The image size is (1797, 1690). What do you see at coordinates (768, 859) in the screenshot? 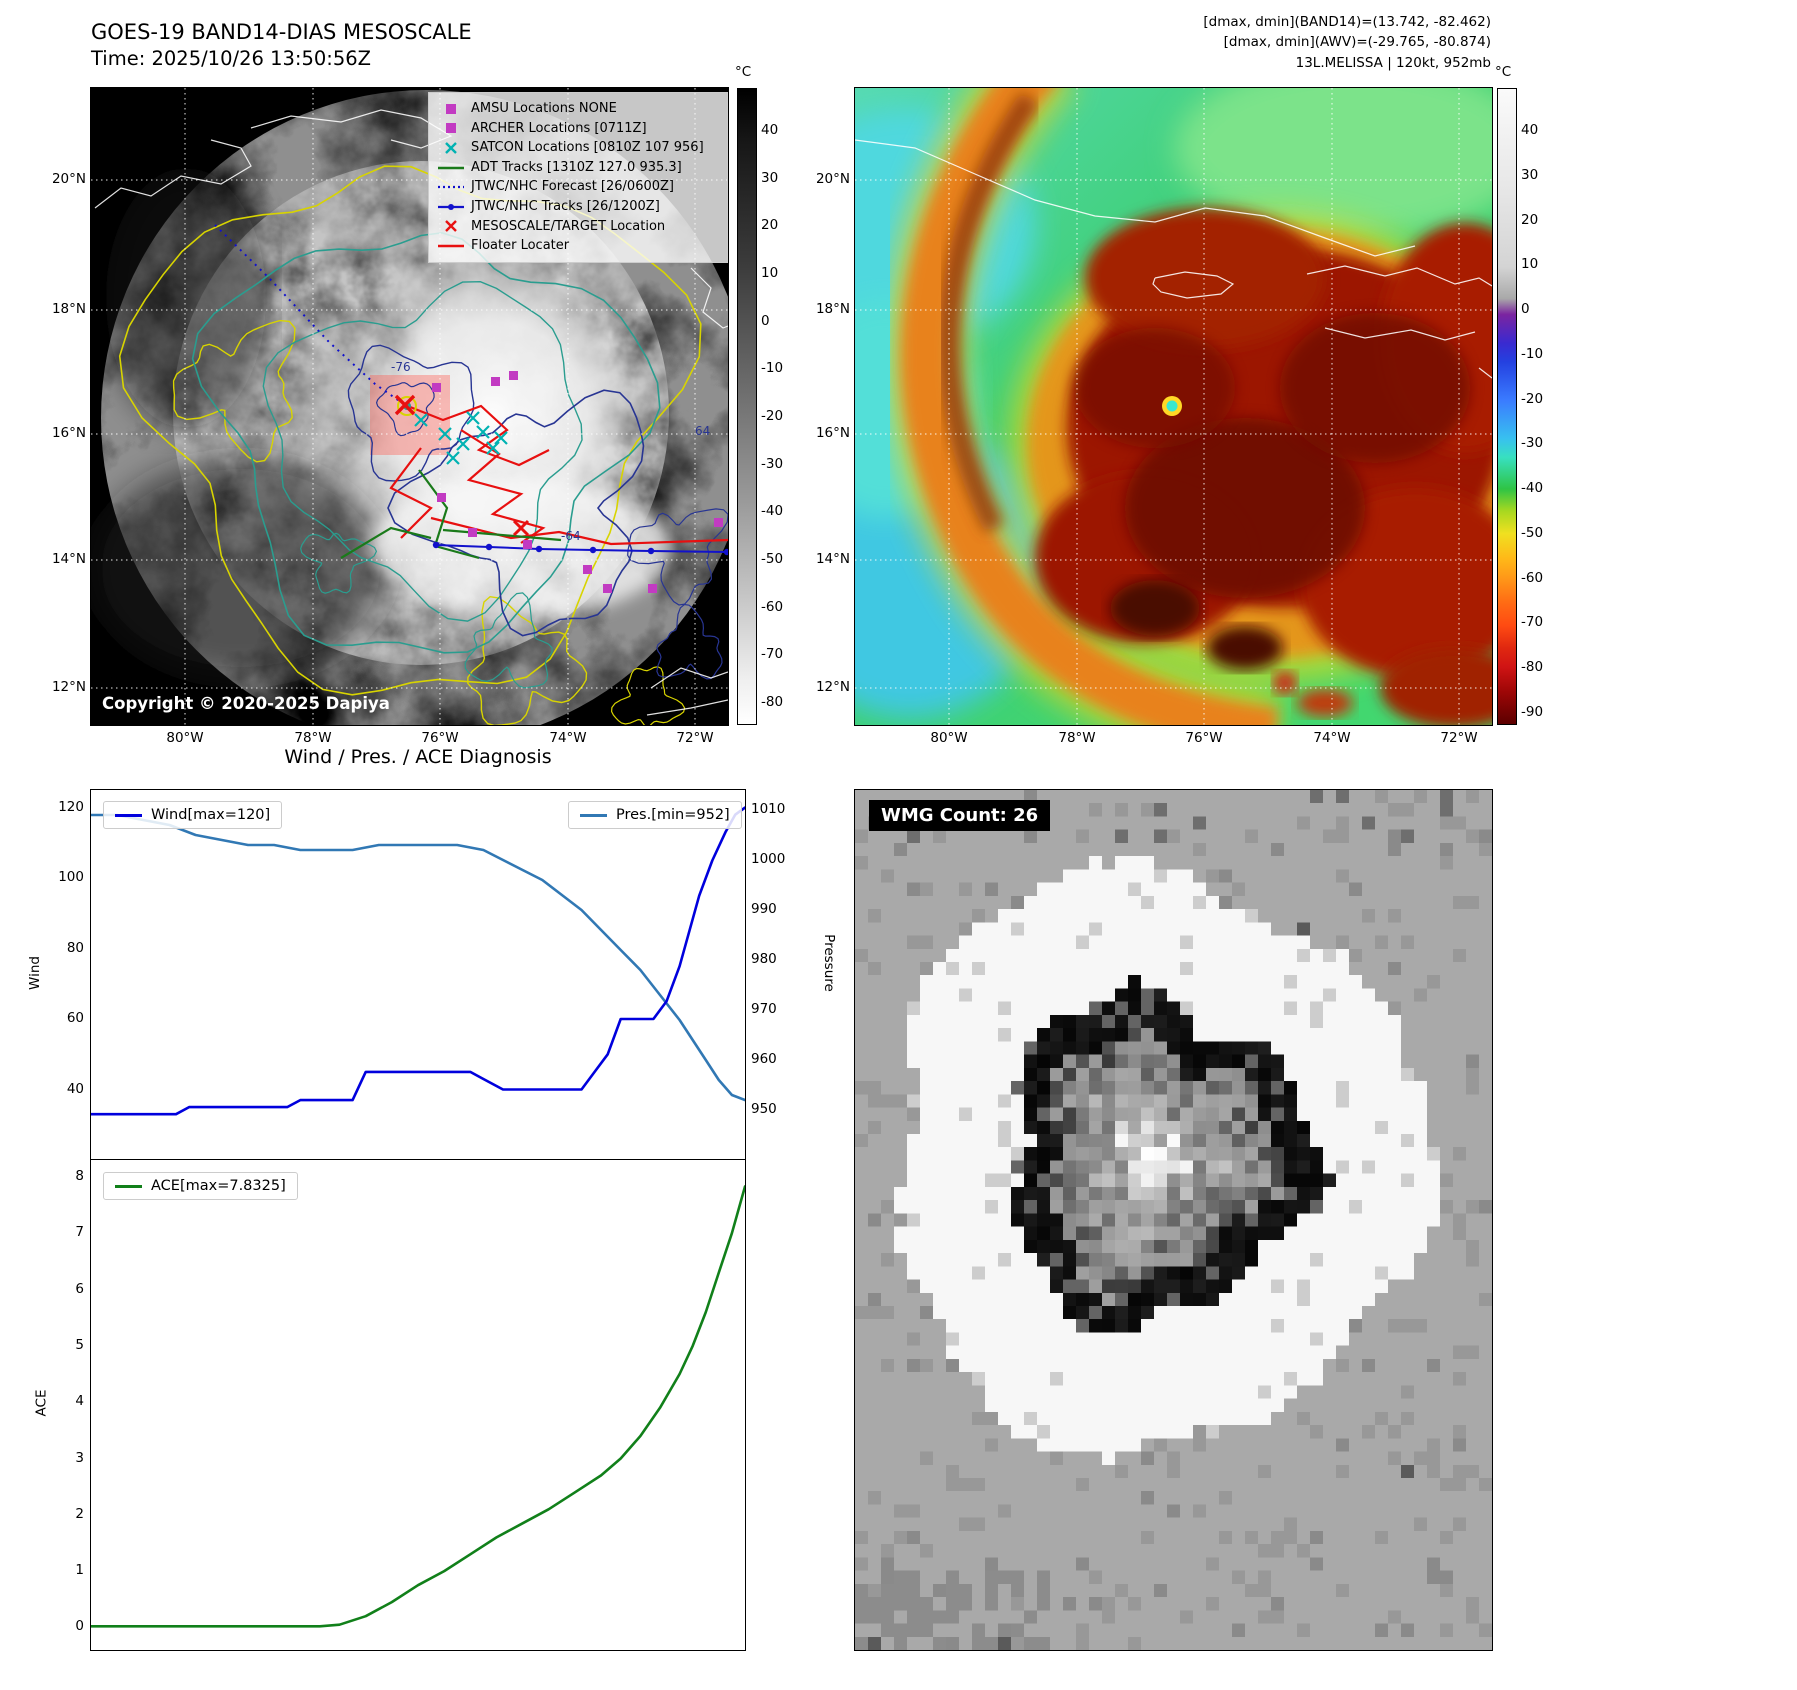
I see `pressure-ytick: 1000` at bounding box center [768, 859].